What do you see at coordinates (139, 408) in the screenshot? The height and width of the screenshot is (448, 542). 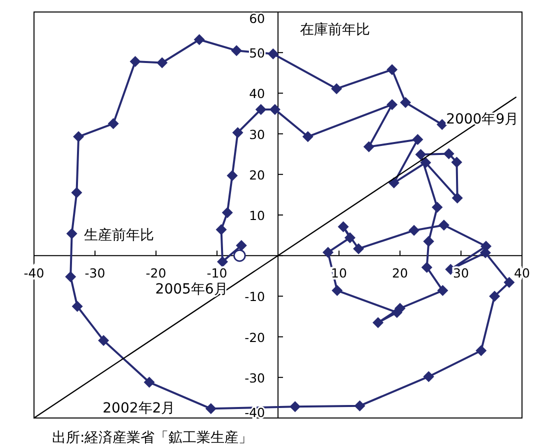 I see `annotation: 2002年2月` at bounding box center [139, 408].